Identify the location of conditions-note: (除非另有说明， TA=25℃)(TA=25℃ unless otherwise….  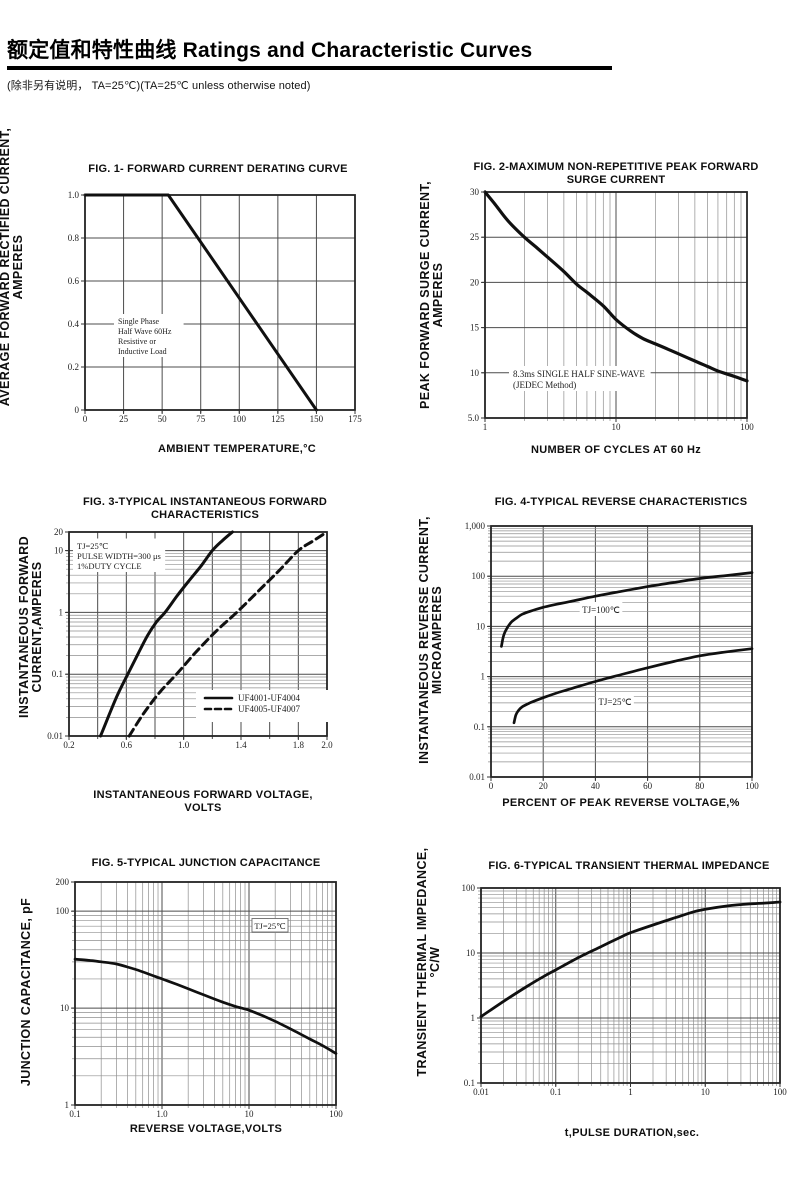
(159, 86).